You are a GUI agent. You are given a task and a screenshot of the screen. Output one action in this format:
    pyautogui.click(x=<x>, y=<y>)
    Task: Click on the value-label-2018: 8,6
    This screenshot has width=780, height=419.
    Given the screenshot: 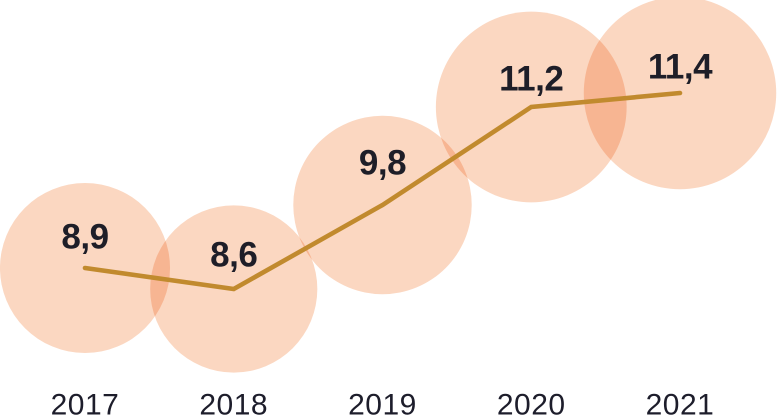 What is the action you would take?
    pyautogui.click(x=233, y=255)
    